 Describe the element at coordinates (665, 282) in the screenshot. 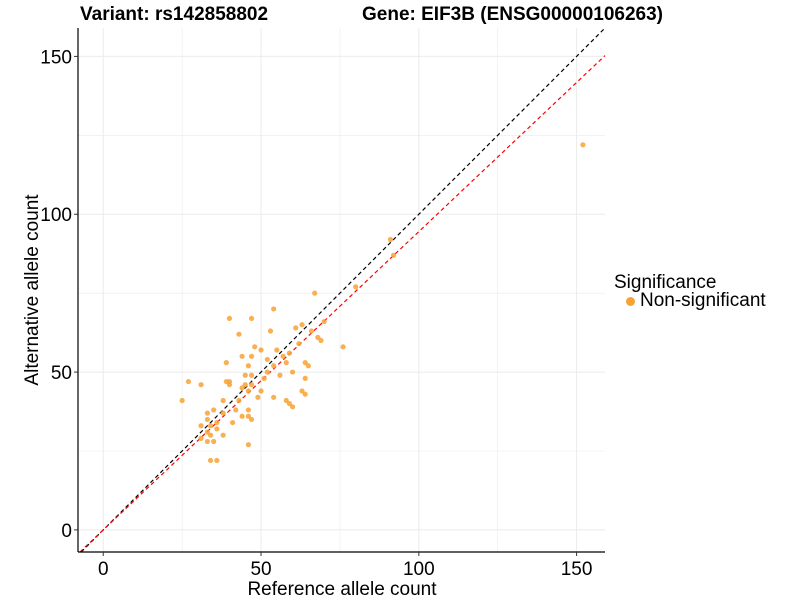

I see `legend-title: Significance` at that location.